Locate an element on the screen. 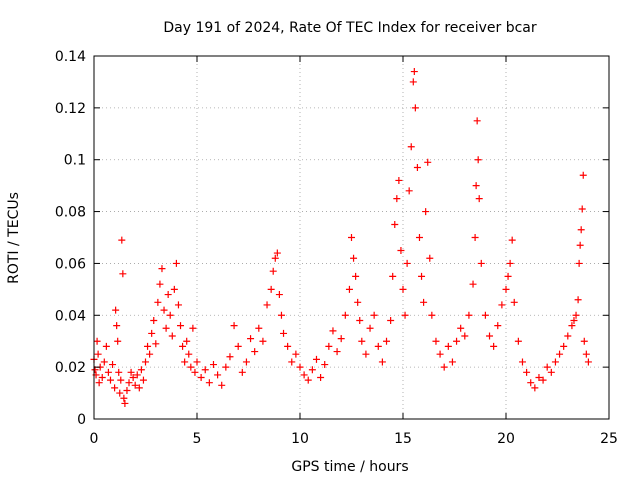  x-tick-label: 5 is located at coordinates (197, 439).